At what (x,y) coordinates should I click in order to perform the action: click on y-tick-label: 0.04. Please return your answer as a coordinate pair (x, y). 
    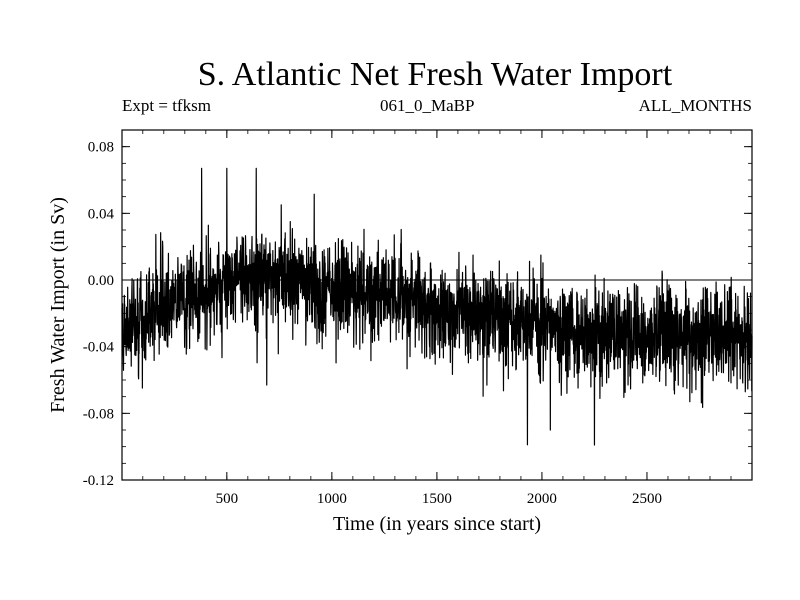
    Looking at the image, I should click on (101, 214).